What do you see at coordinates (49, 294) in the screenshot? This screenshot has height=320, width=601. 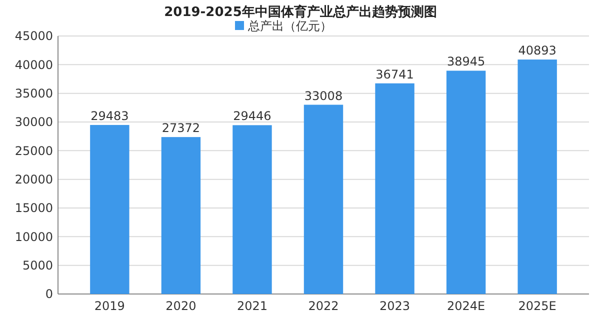 I see `y-tick-label: 0` at bounding box center [49, 294].